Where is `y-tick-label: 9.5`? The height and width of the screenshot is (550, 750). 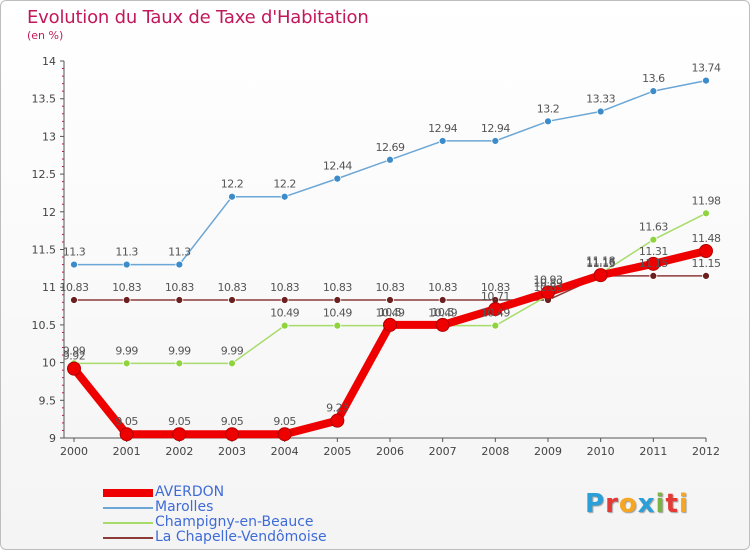 y-tick-label: 9.5 is located at coordinates (48, 400).